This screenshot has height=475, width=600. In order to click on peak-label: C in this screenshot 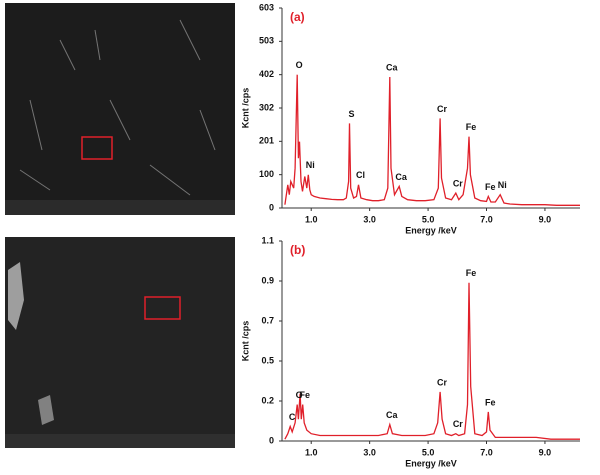, I will do `click(292, 417)`.